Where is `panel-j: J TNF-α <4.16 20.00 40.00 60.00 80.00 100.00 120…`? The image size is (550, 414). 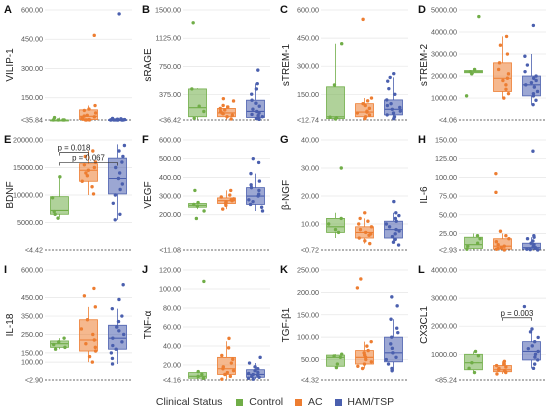
panel-j: J TNF-α <4.16 20.00 40.00 60.00 80.00 100.00 120… is located at coordinates (206, 324).